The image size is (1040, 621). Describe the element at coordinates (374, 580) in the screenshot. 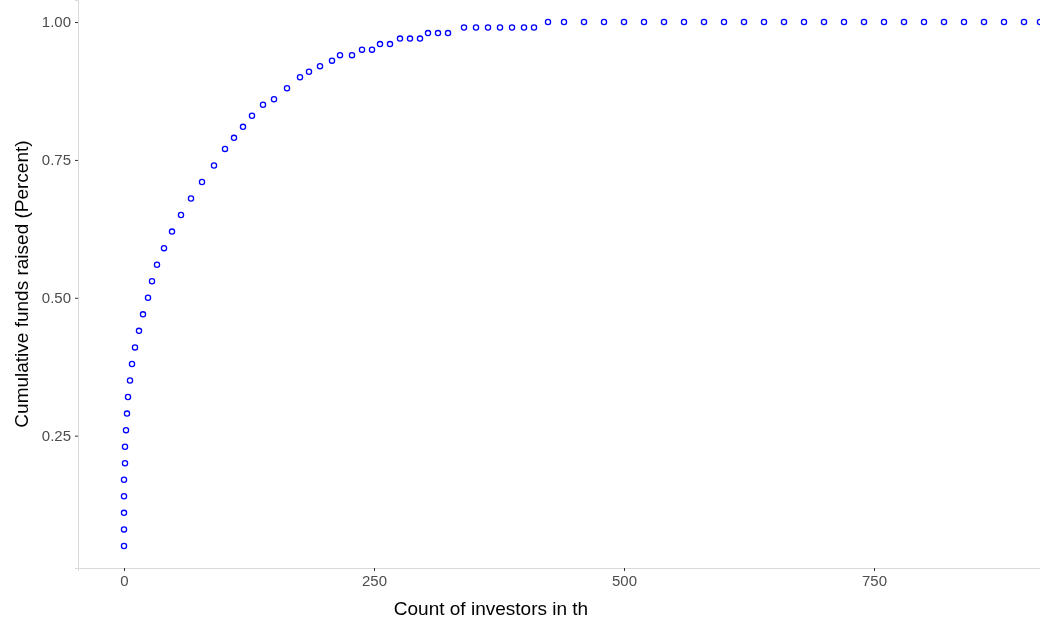

I see `x-tick-label: 250` at that location.